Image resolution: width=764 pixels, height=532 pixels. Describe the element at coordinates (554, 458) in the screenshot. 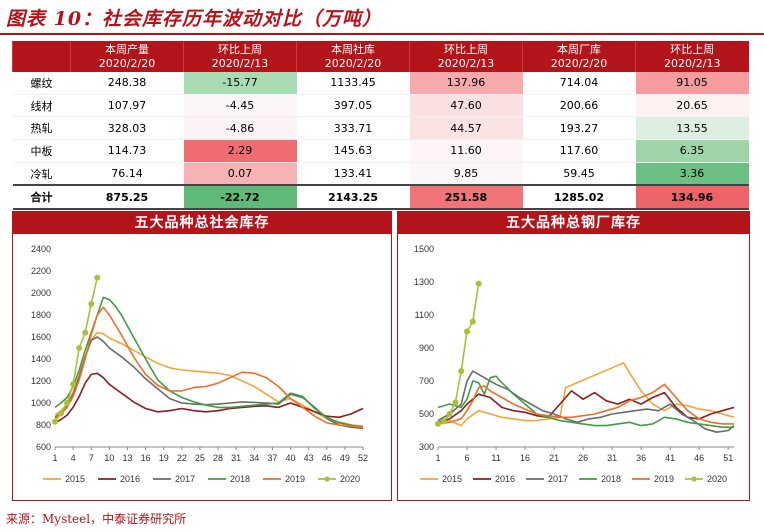

I see `x-tick-label: 21` at that location.